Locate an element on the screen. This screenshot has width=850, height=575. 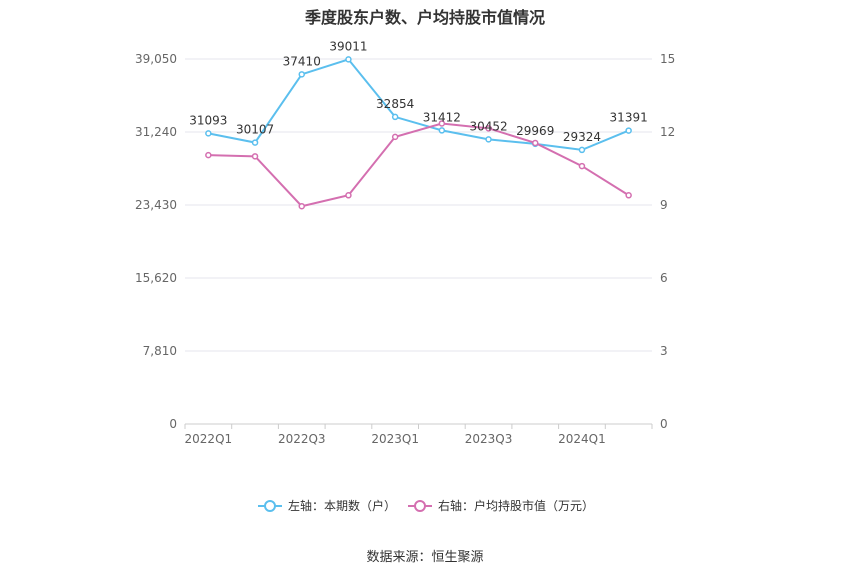
series-lines is located at coordinates (418, 133).